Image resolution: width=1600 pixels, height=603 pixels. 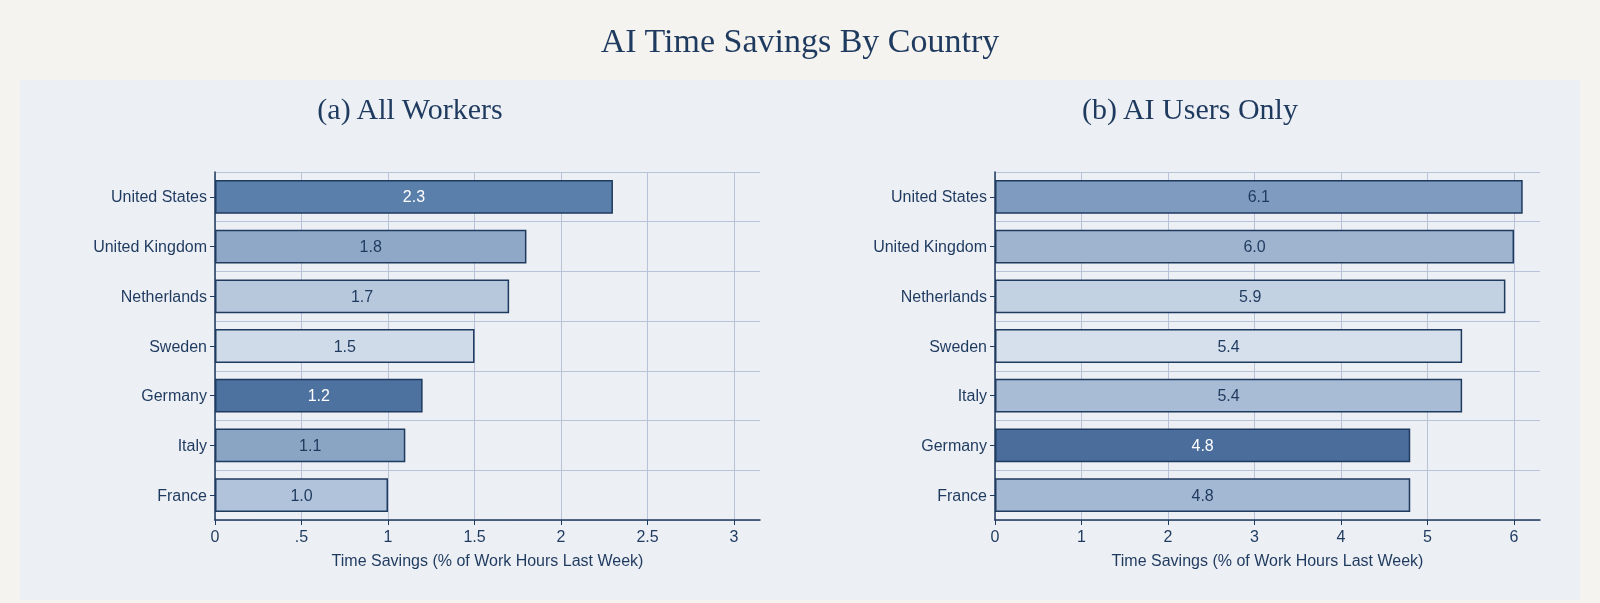 I want to click on data-label: 6.1, so click(x=1259, y=197).